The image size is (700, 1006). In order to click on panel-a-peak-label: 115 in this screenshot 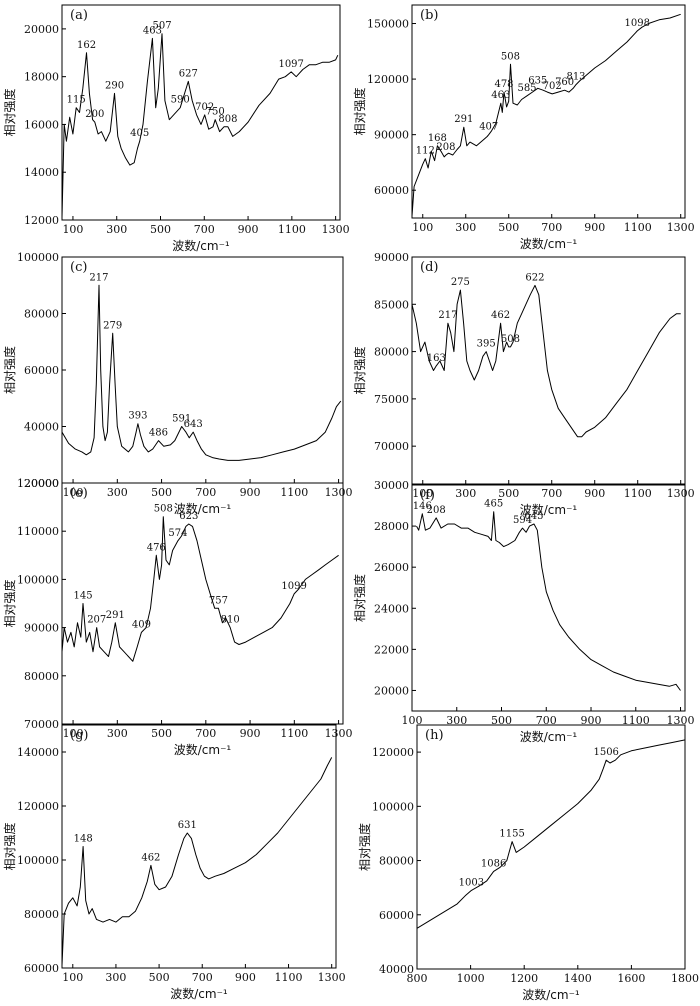, I will do `click(76, 100)`.